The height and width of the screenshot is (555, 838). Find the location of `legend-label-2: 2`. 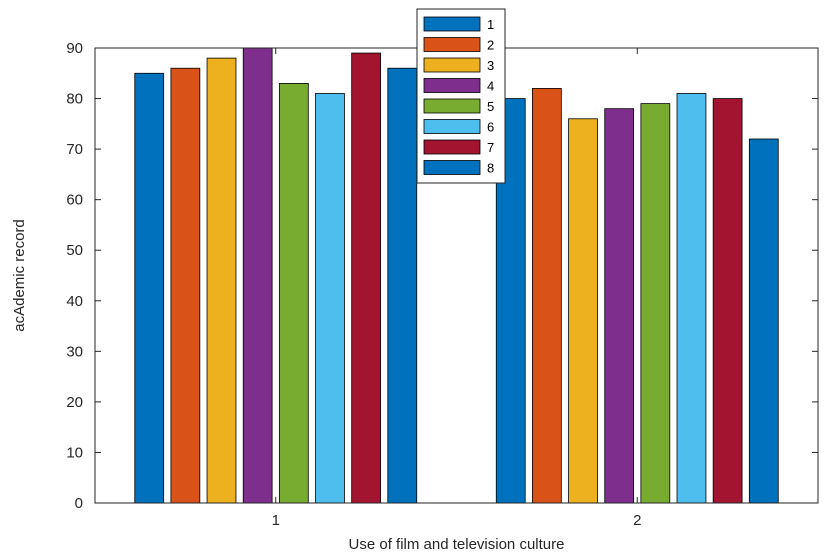

legend-label-2: 2 is located at coordinates (490, 45).